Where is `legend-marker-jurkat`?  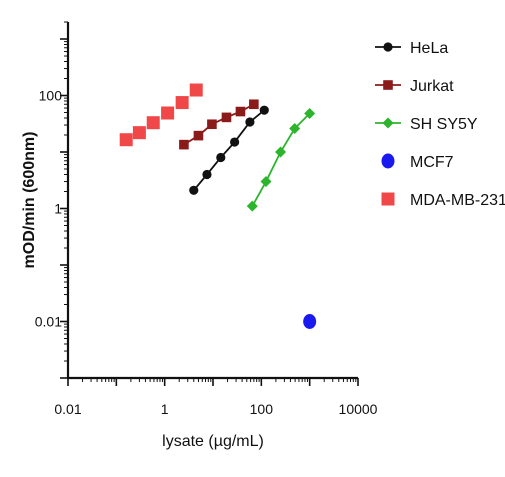 legend-marker-jurkat is located at coordinates (388, 85).